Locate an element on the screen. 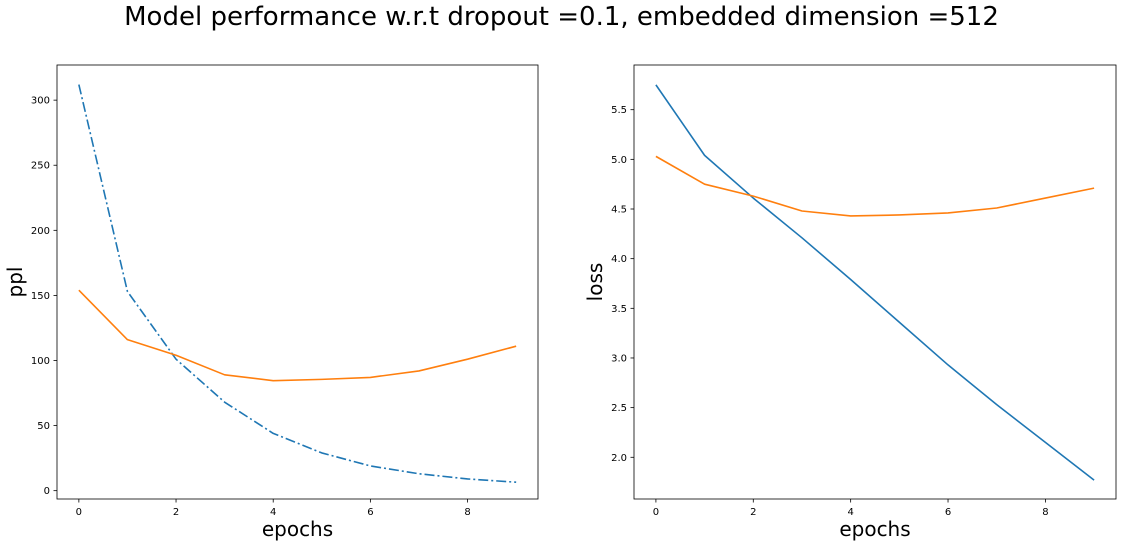 This screenshot has width=1123, height=546. y-tick-label: 5.5 is located at coordinates (619, 110).